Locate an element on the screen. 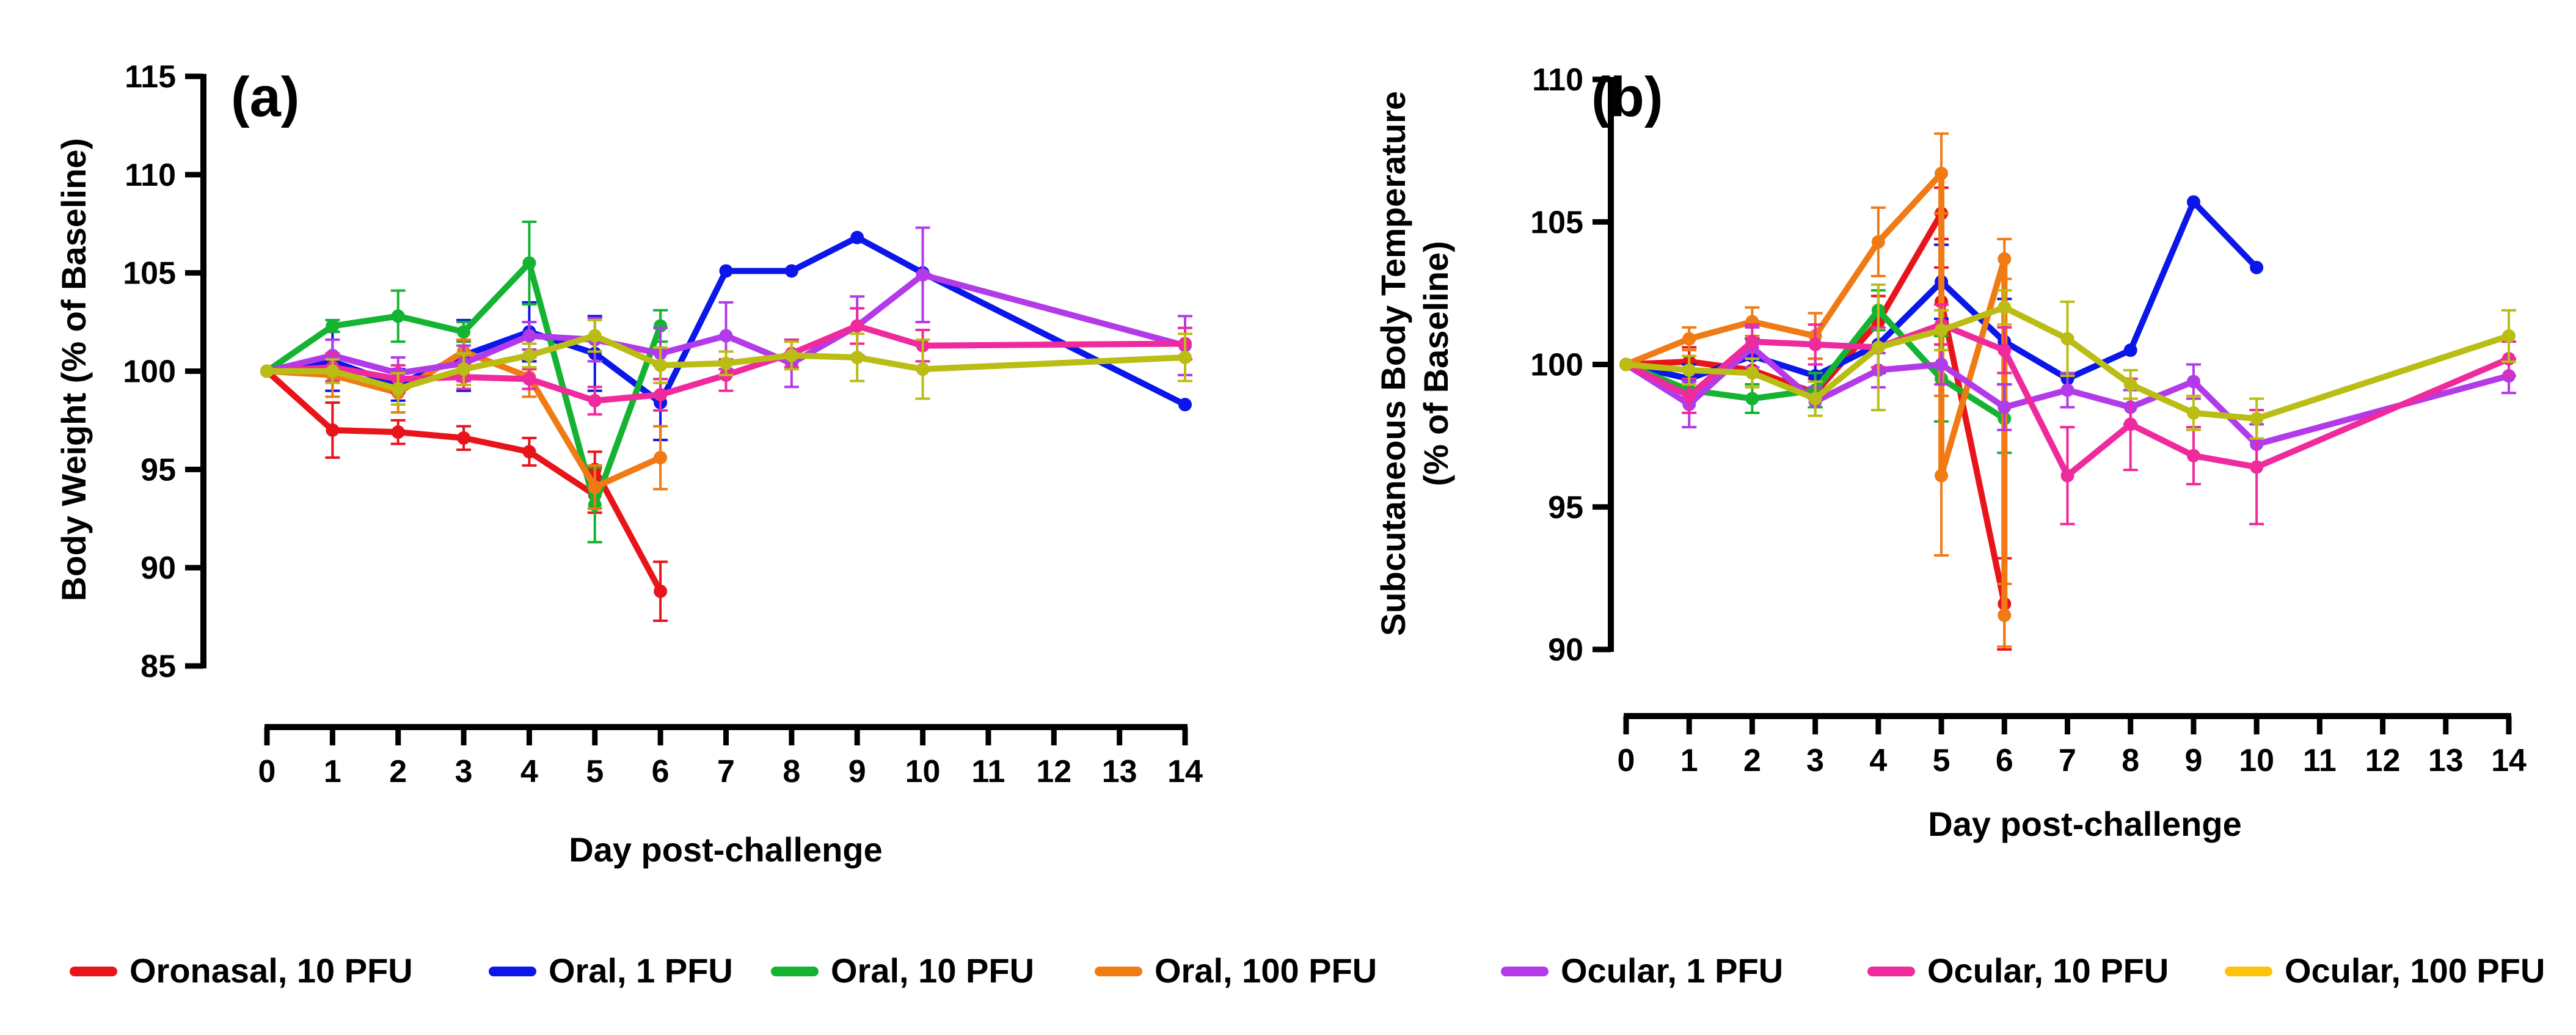  legend-item-ocular-100-pfu: Ocular, 100 PFU is located at coordinates (2385, 971).